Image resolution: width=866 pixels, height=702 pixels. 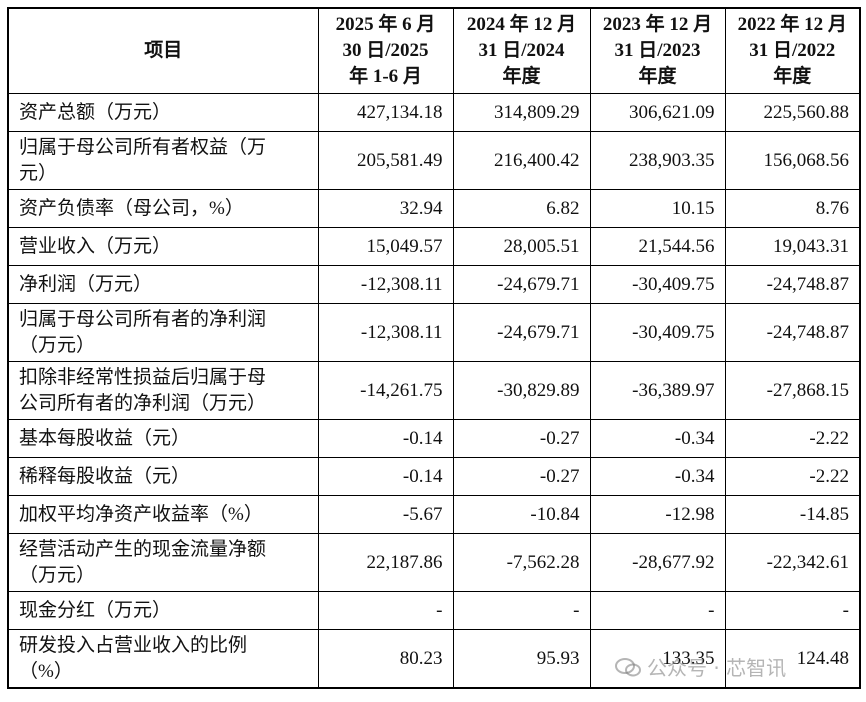 I want to click on row-label: 资产负债率（母公司，%）, so click(x=163, y=208).